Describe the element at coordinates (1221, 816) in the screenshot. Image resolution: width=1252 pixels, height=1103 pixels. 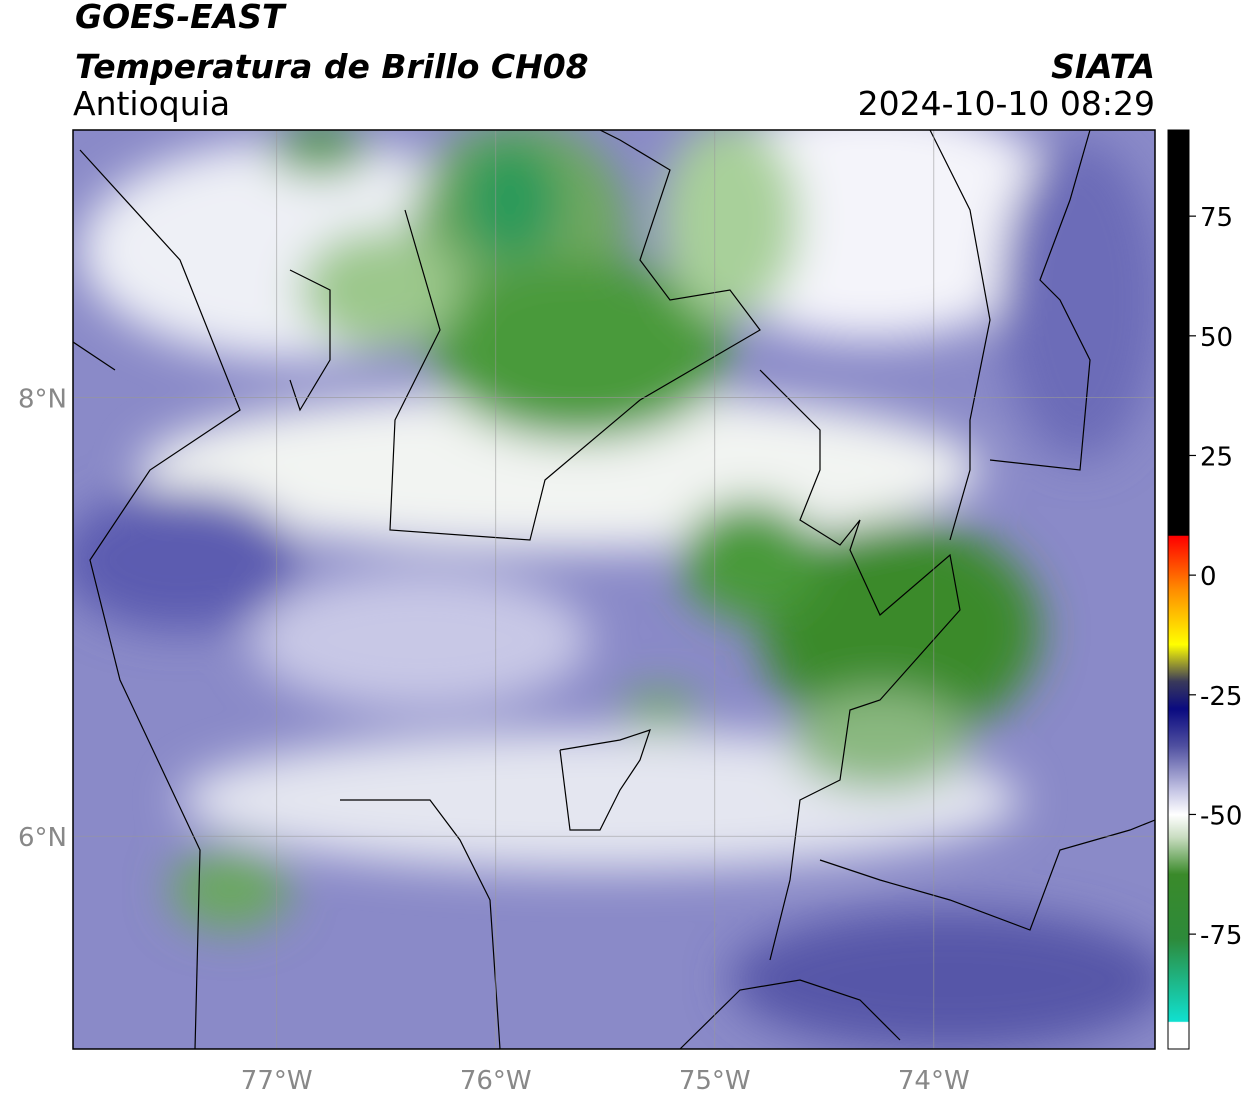
I see `colorbar-tick-label: -50` at that location.